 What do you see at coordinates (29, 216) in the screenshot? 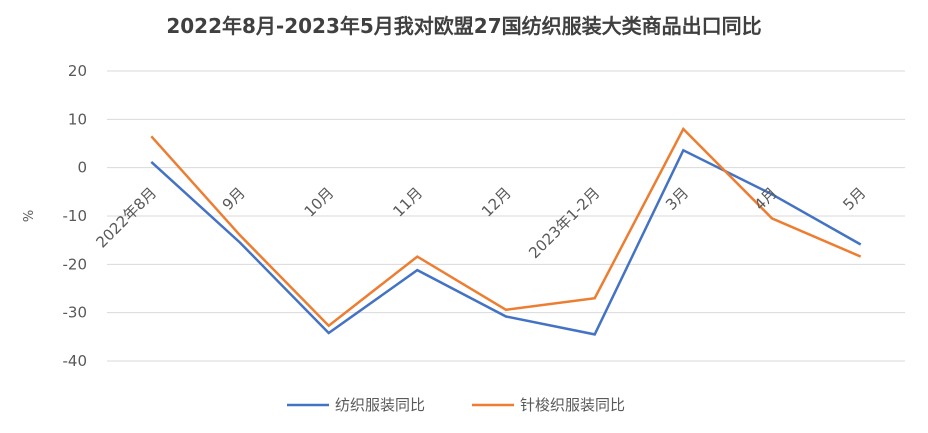
I see `y-axis-label: %` at bounding box center [29, 216].